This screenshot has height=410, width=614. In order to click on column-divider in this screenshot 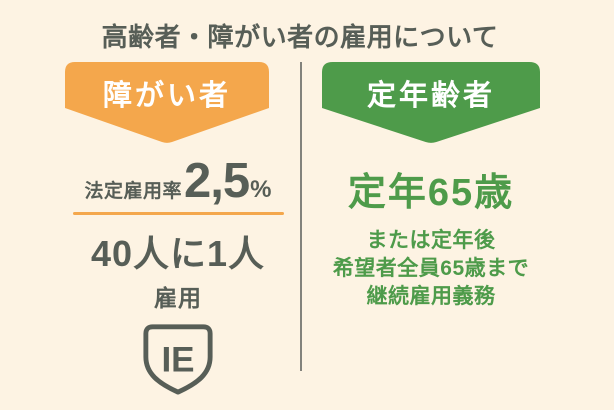, I will do `click(301, 216)`.